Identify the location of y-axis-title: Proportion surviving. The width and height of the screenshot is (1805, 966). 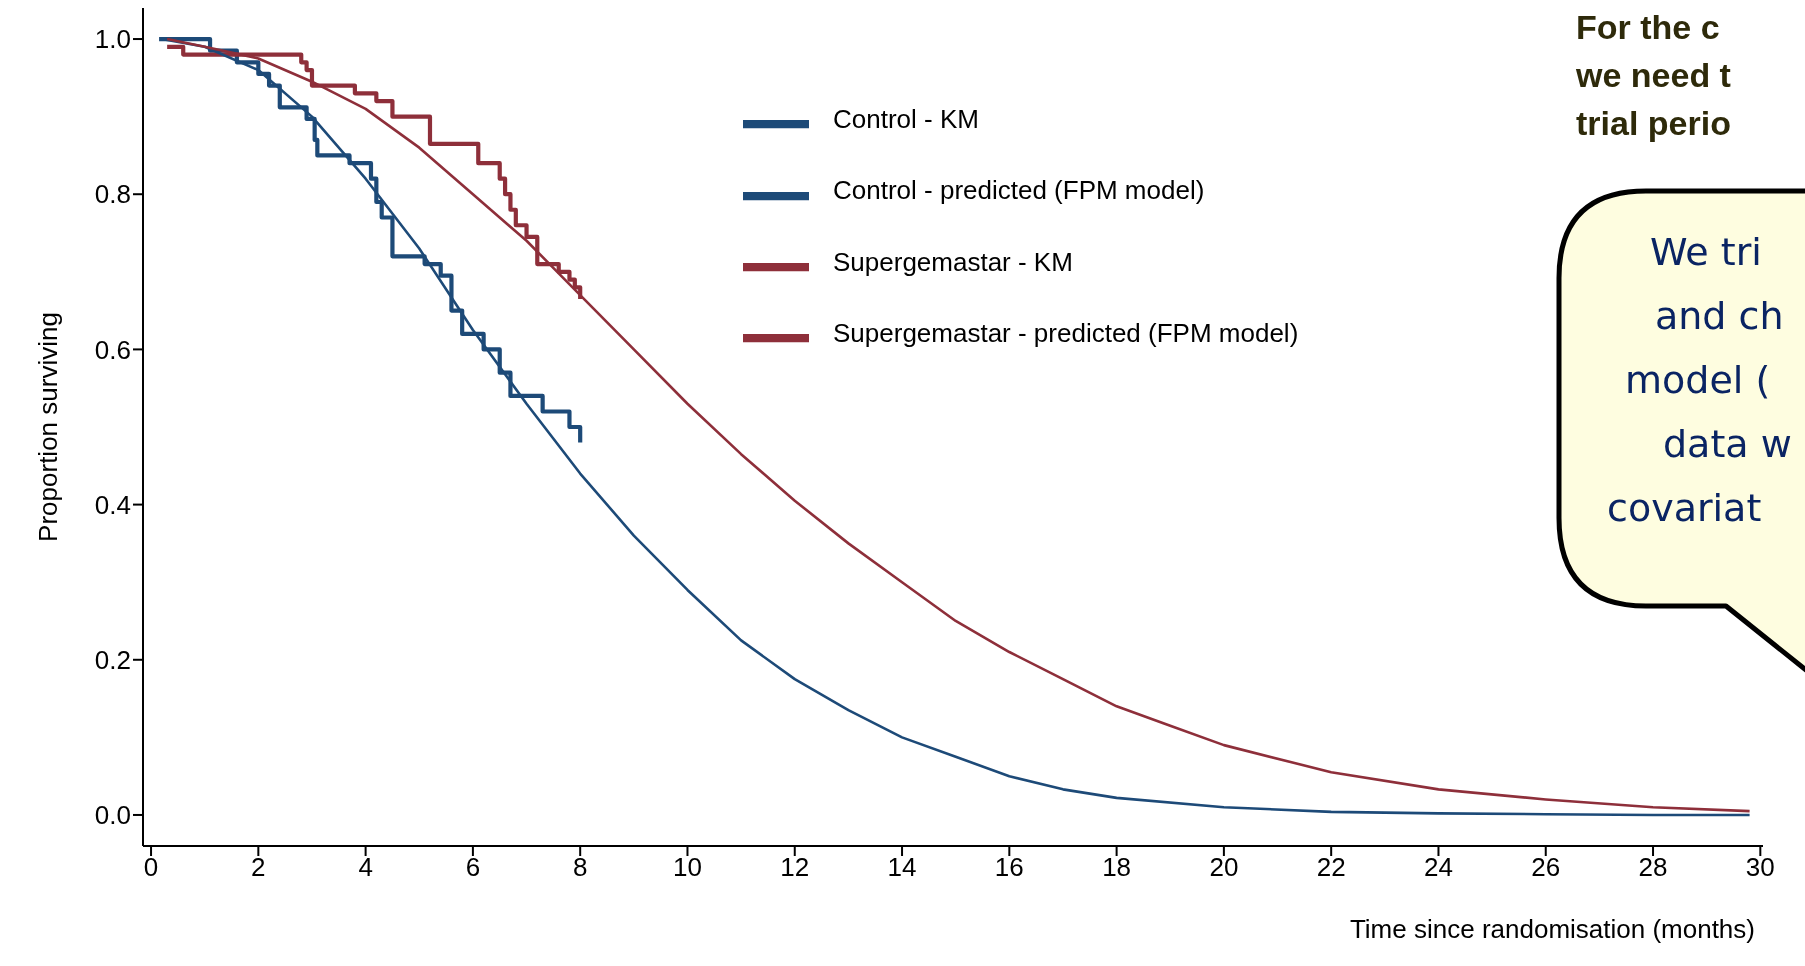
(48, 427).